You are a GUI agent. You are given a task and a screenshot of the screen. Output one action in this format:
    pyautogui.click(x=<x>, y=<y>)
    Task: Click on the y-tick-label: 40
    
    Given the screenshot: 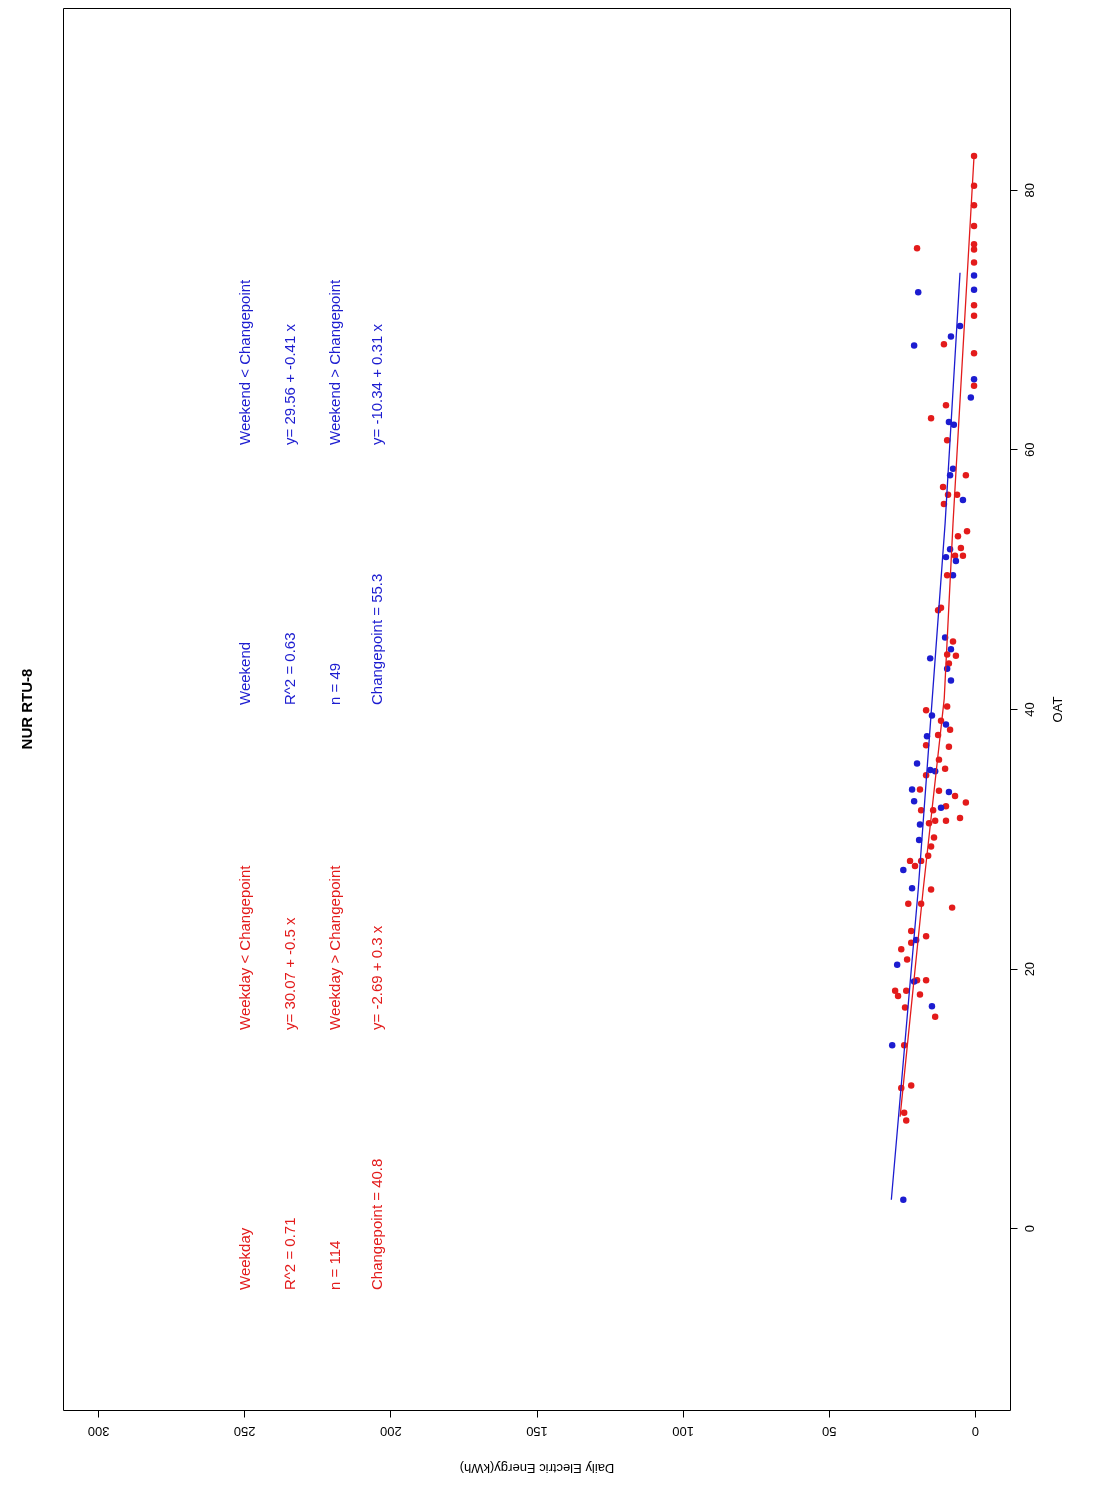 What is the action you would take?
    pyautogui.click(x=1029, y=709)
    